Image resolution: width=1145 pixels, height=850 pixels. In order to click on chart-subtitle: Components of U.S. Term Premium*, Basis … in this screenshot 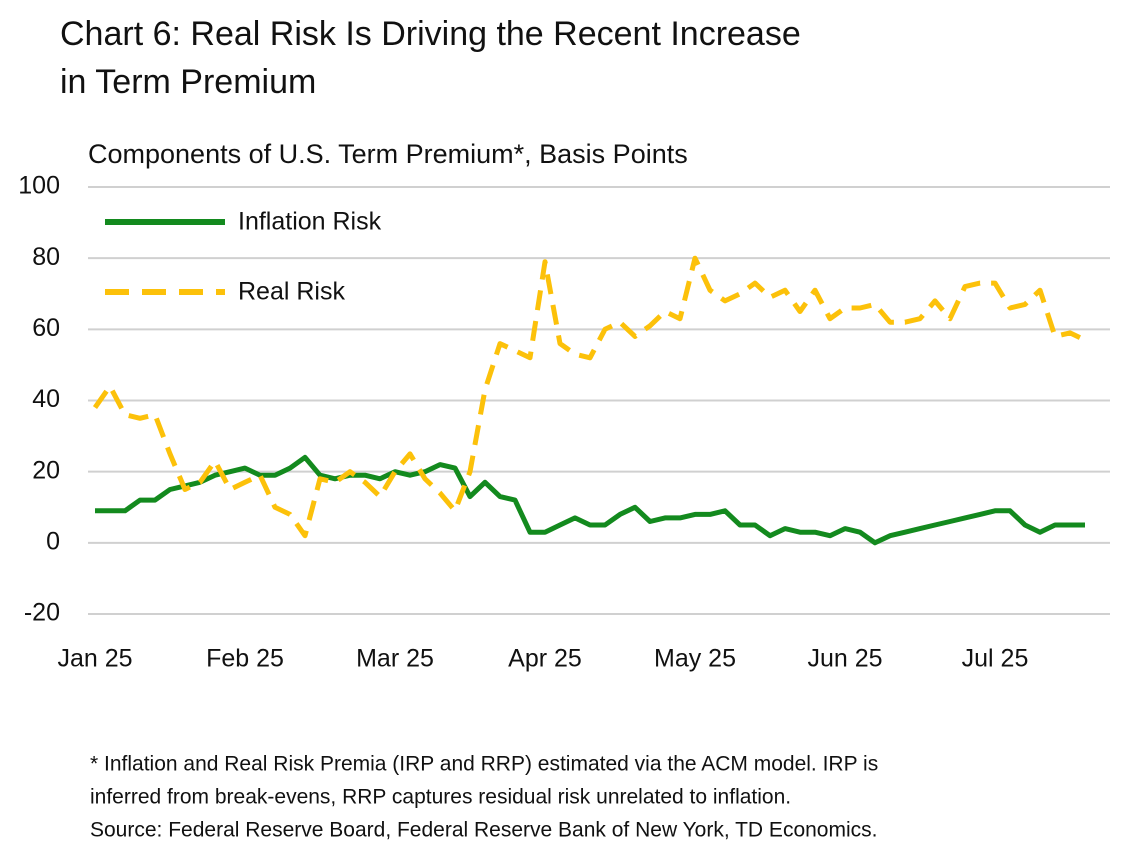, I will do `click(388, 154)`.